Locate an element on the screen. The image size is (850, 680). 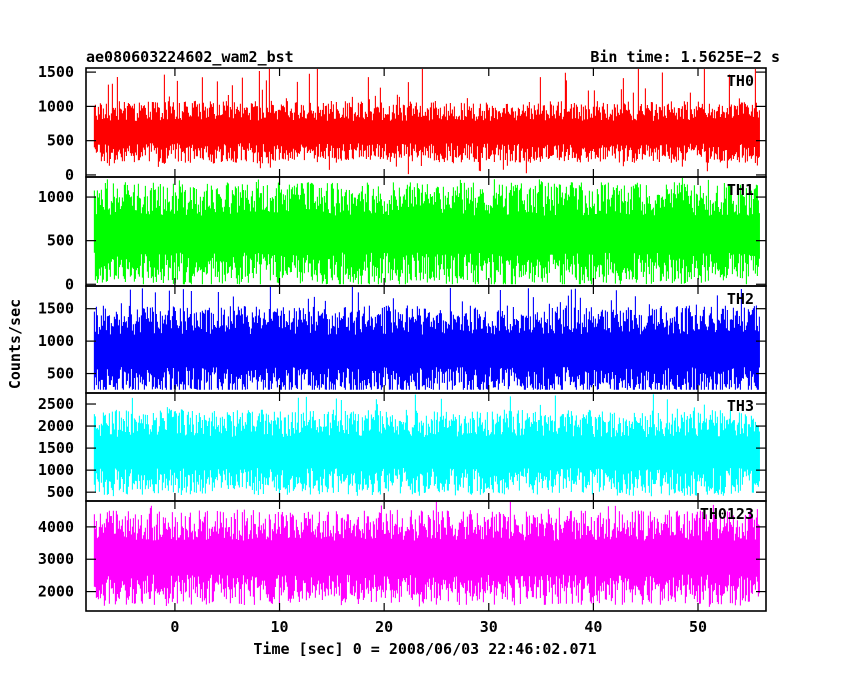
x-tick-label: 10 is located at coordinates (280, 627).